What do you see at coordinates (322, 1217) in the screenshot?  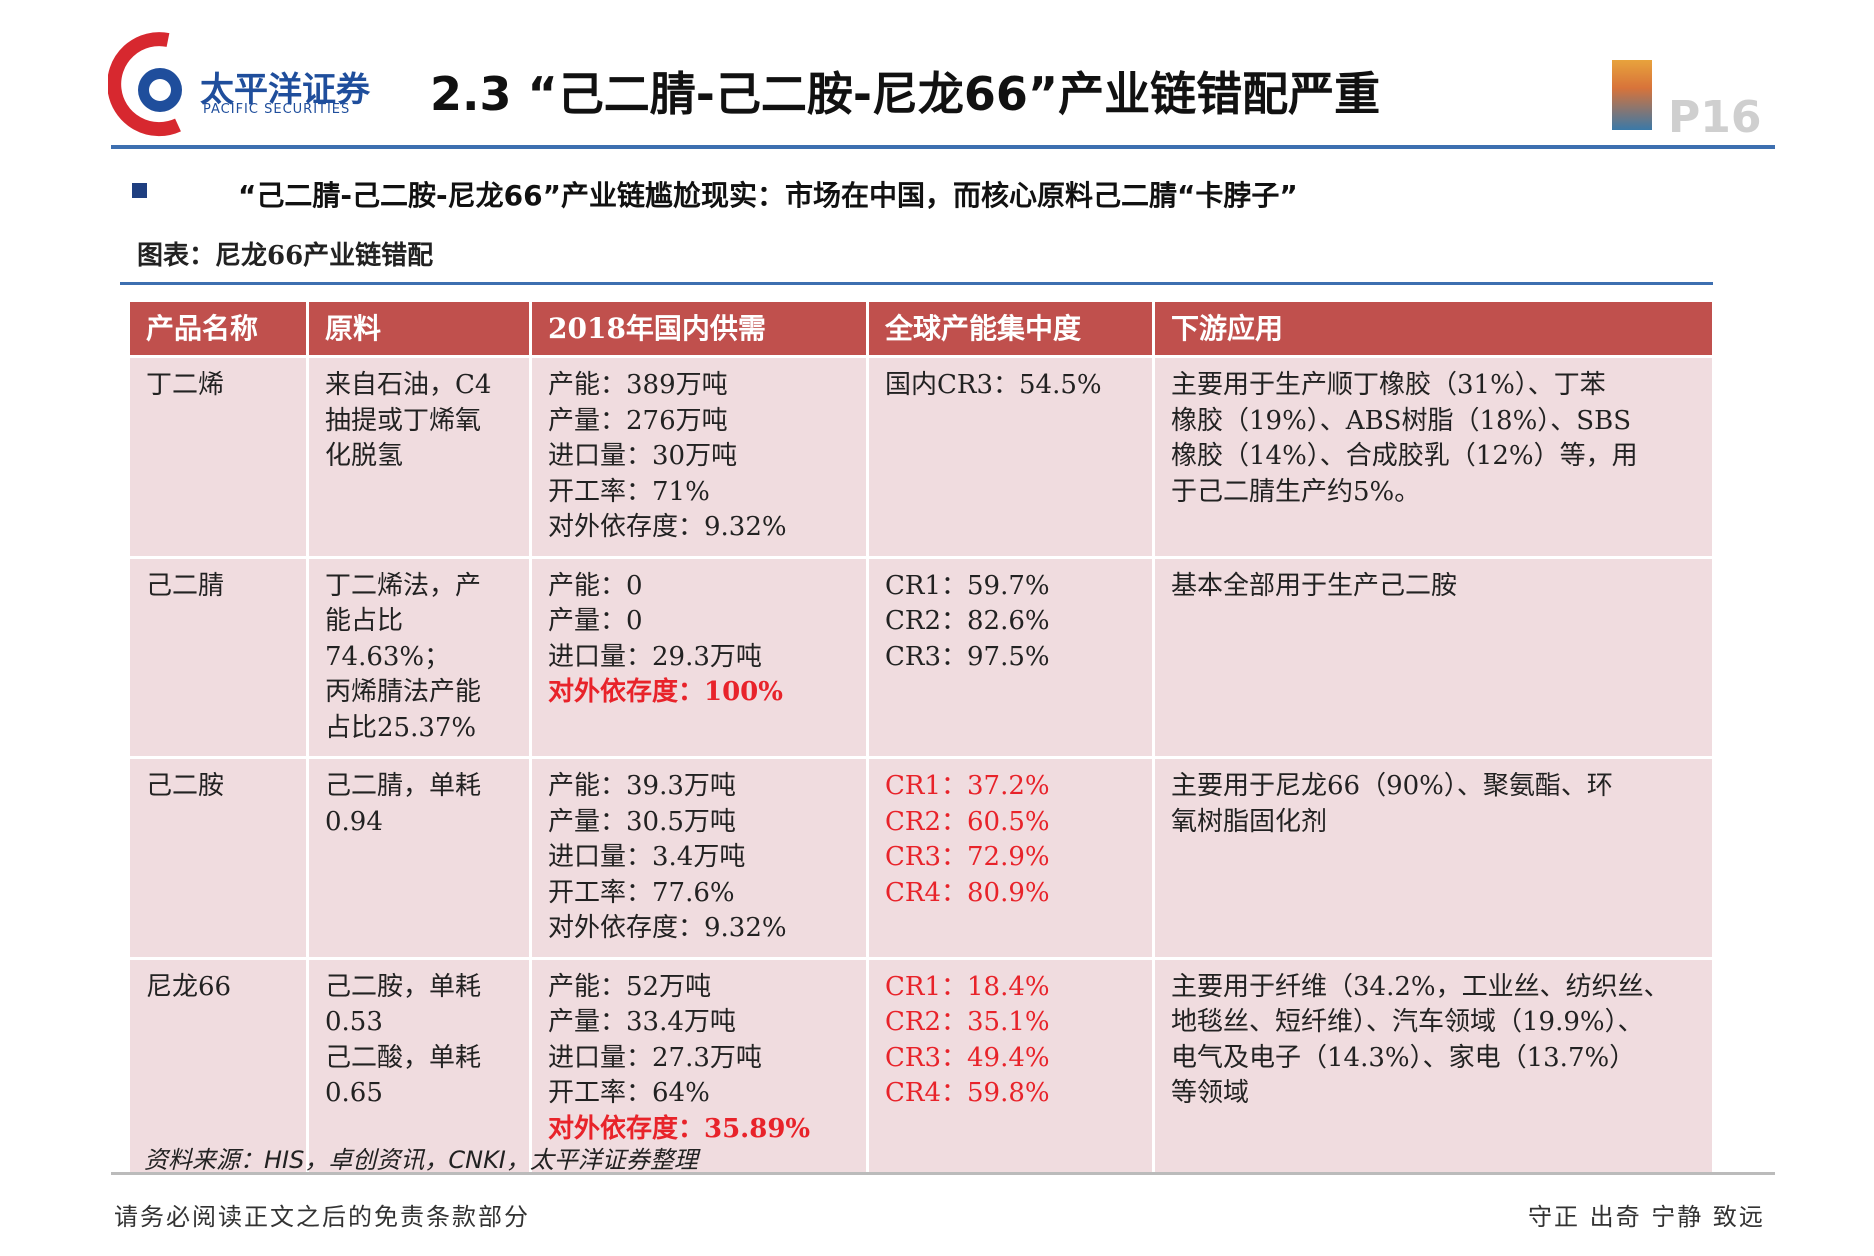 I see `disclaimer: 请务必阅读正文之后的免责条款部分` at bounding box center [322, 1217].